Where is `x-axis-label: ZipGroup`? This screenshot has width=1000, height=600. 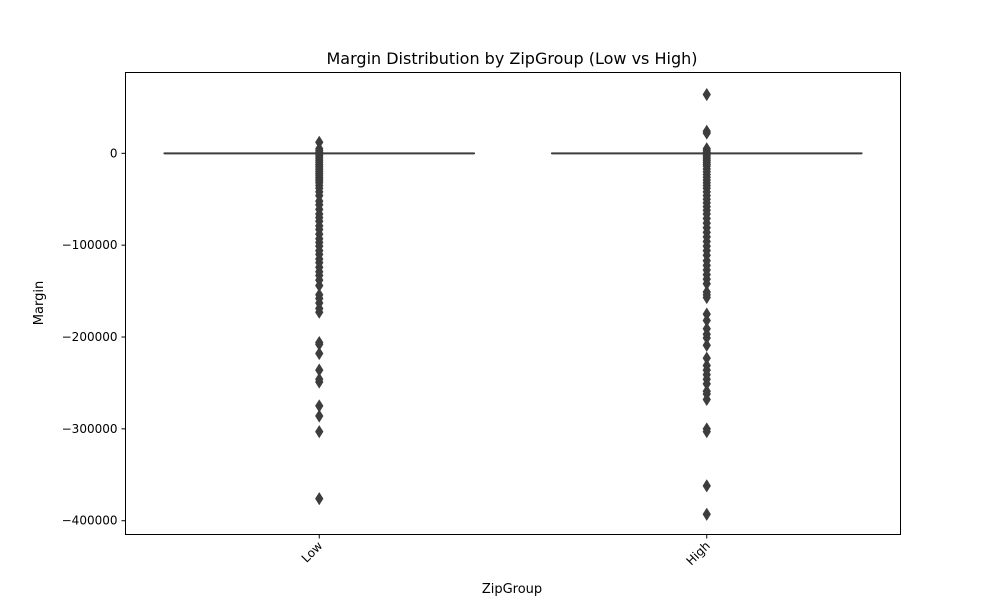
x-axis-label: ZipGroup is located at coordinates (512, 589).